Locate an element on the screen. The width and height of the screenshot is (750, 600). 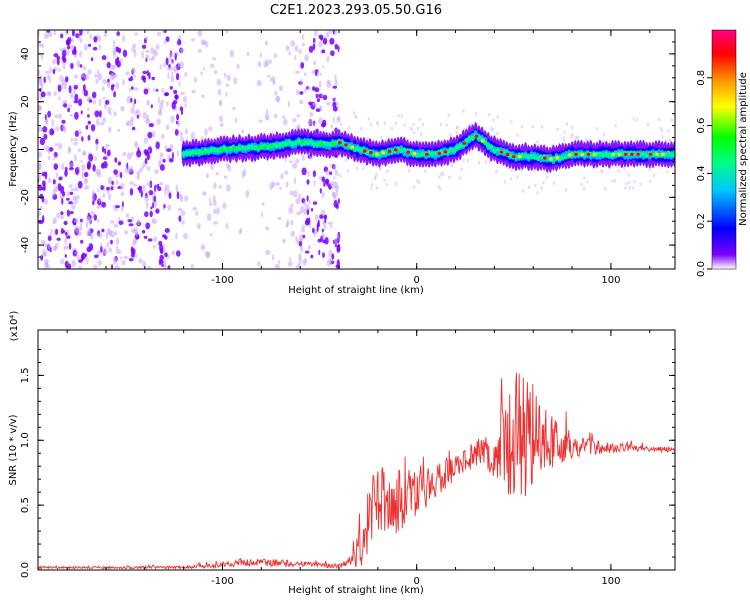
colorbar-tick-label: 0.4 is located at coordinates (701, 173).